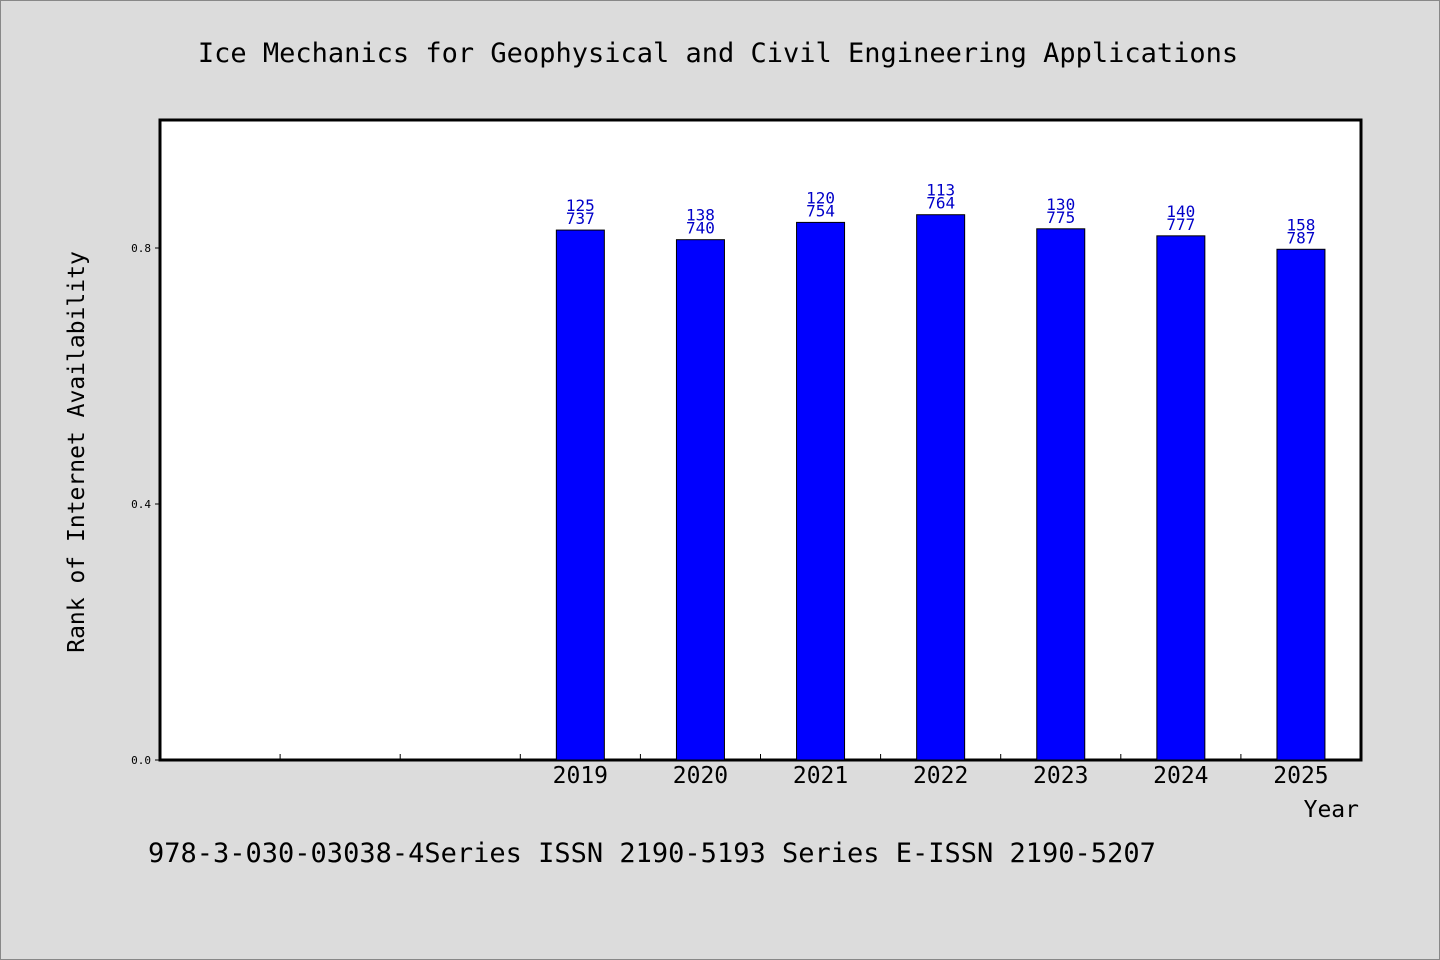 This screenshot has width=1440, height=960. What do you see at coordinates (700, 776) in the screenshot?
I see `x-tick-label: 2020` at bounding box center [700, 776].